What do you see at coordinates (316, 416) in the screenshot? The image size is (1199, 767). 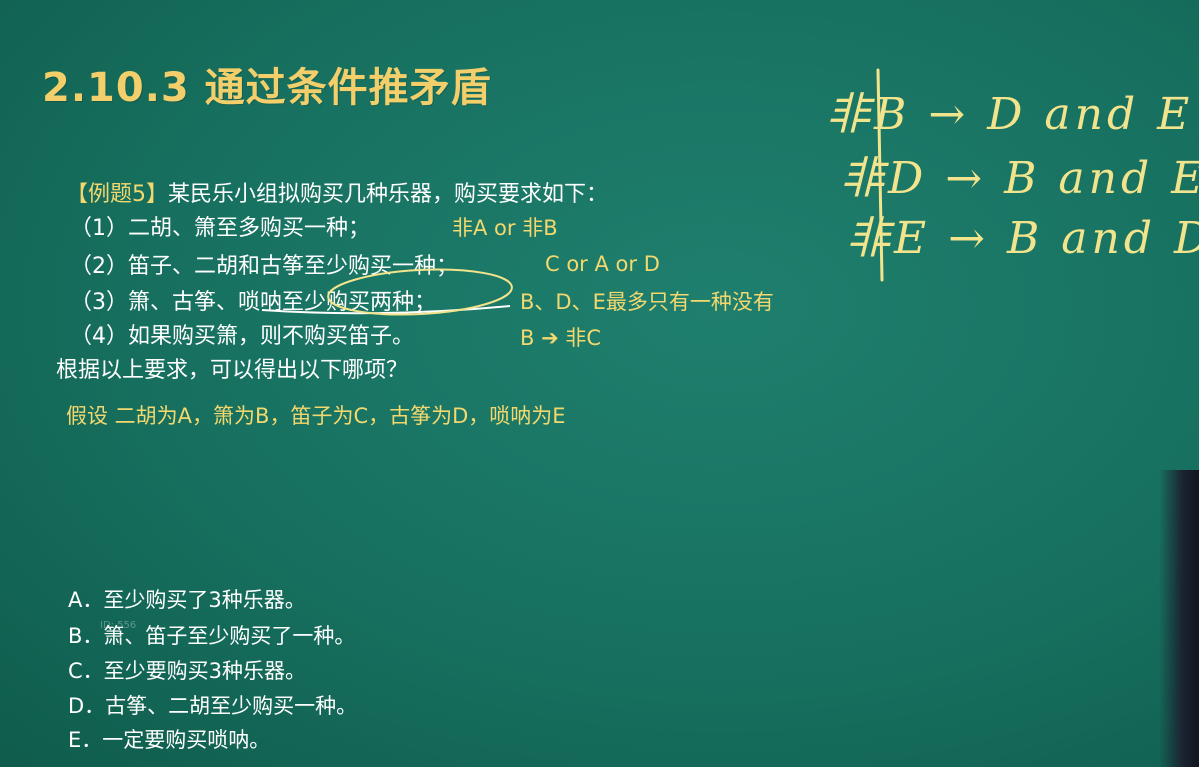 I see `assumption-note: 假设 二胡为A，箫为B，笛子为C，古筝为D，唢呐为E` at bounding box center [316, 416].